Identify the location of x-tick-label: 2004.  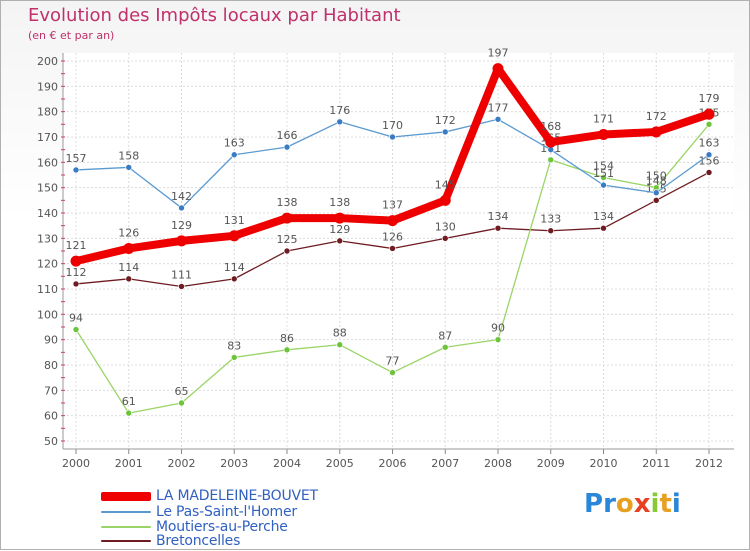
(287, 463).